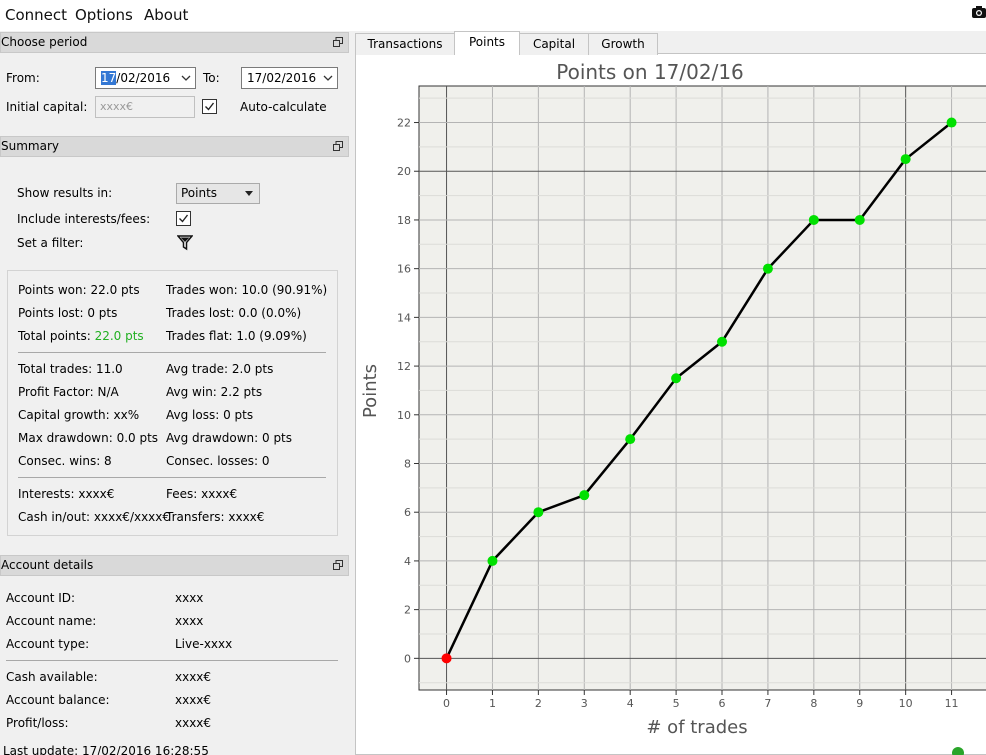  Describe the element at coordinates (234, 313) in the screenshot. I see `trades-lost: Trades lost: 0.0 (0.0%)` at that location.